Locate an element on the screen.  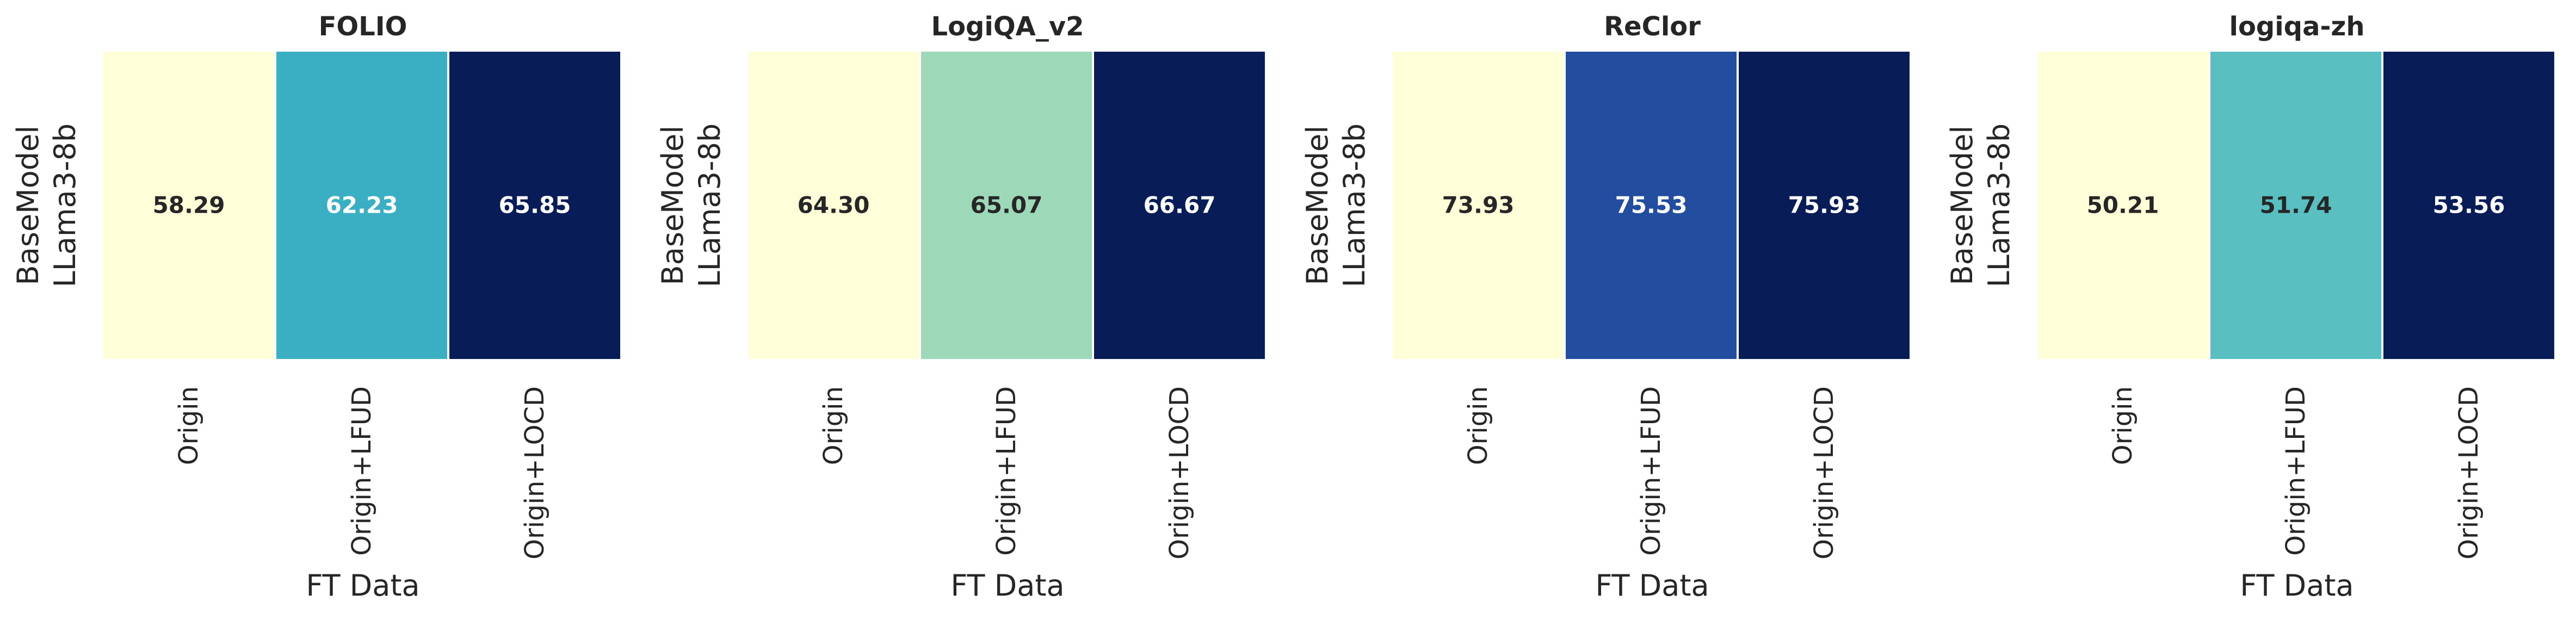
cell-value-label: 73.93 is located at coordinates (1479, 205).